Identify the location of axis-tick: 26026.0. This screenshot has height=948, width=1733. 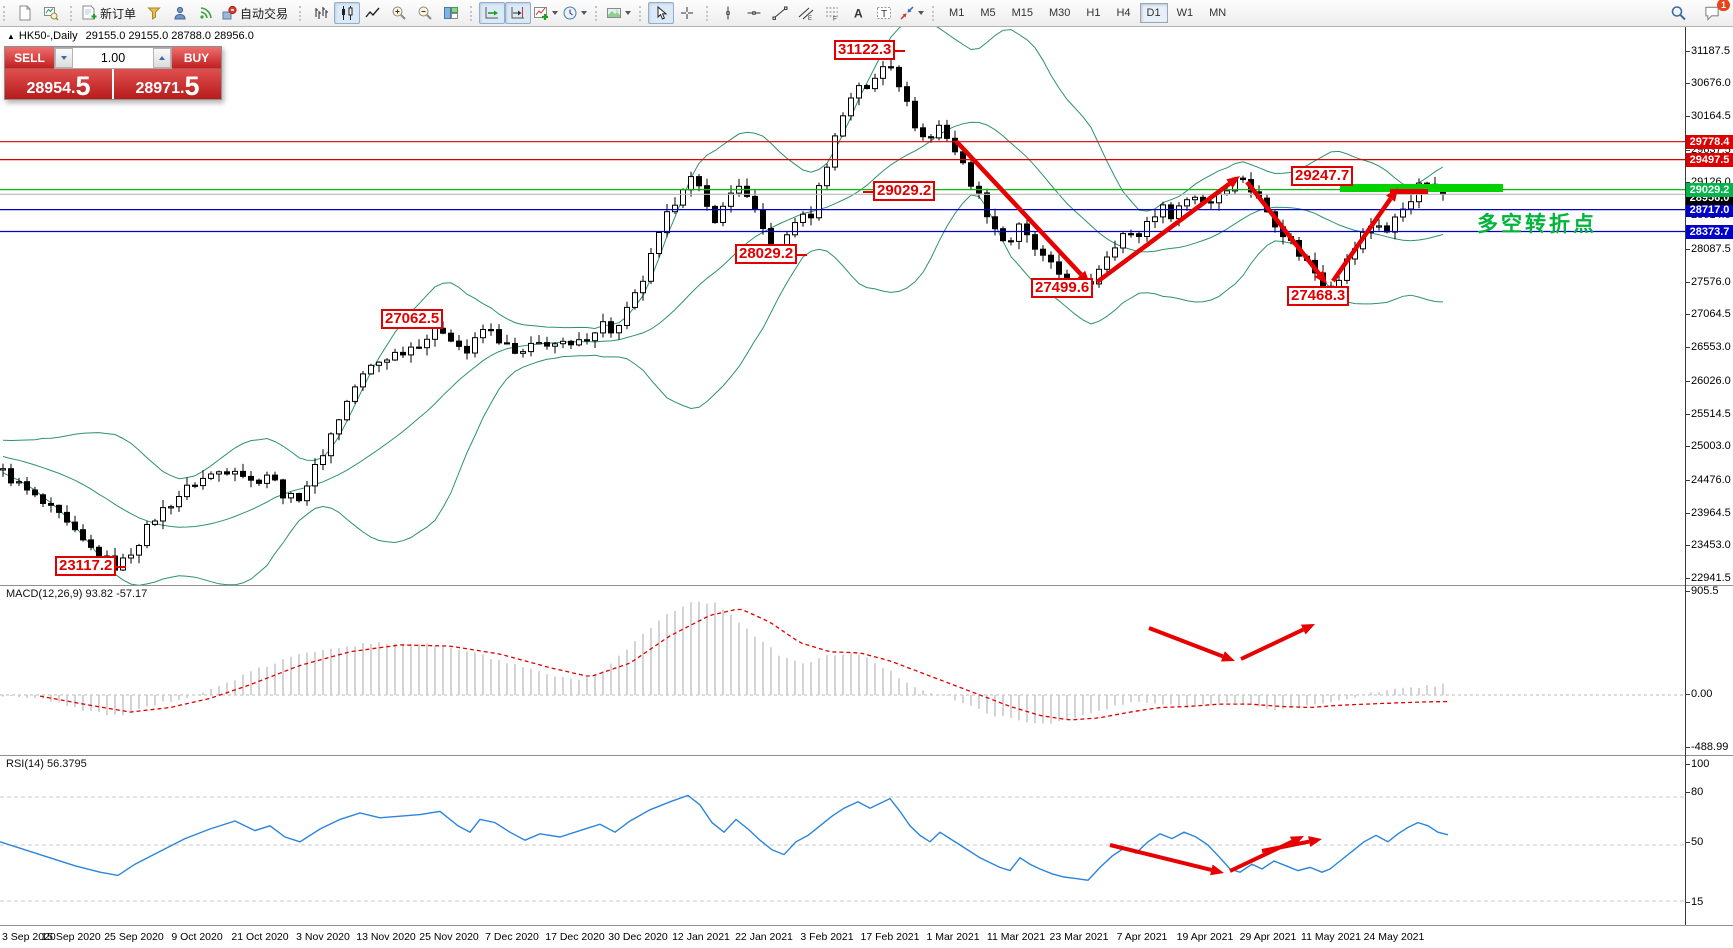
(1708, 380).